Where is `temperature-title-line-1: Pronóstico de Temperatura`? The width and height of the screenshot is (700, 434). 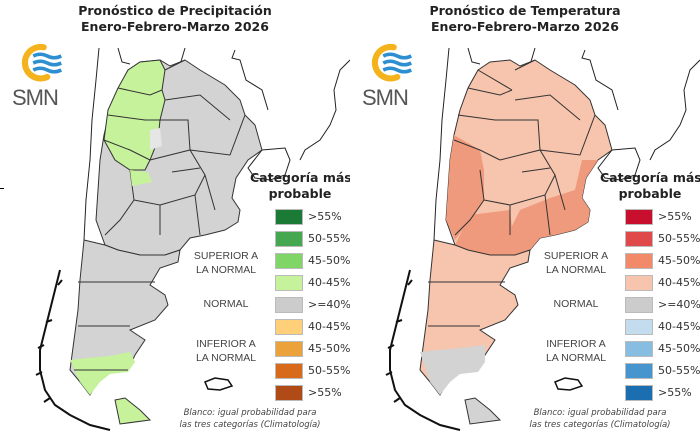
temperature-title-line-1: Pronóstico de Temperatura is located at coordinates (525, 10).